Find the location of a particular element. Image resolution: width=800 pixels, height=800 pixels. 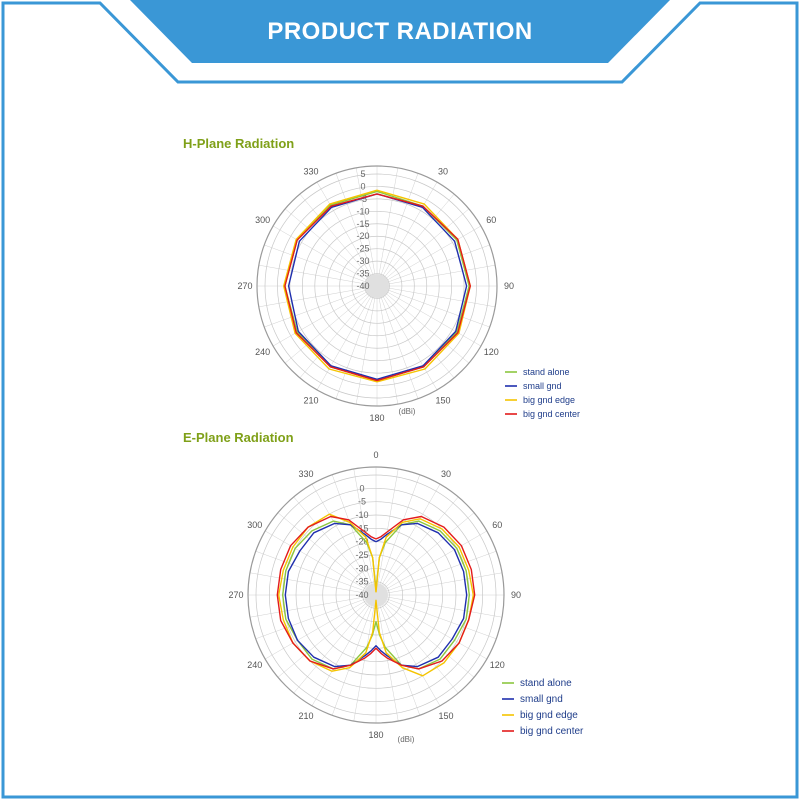

series-line-stand-alone is located at coordinates (376, 595).